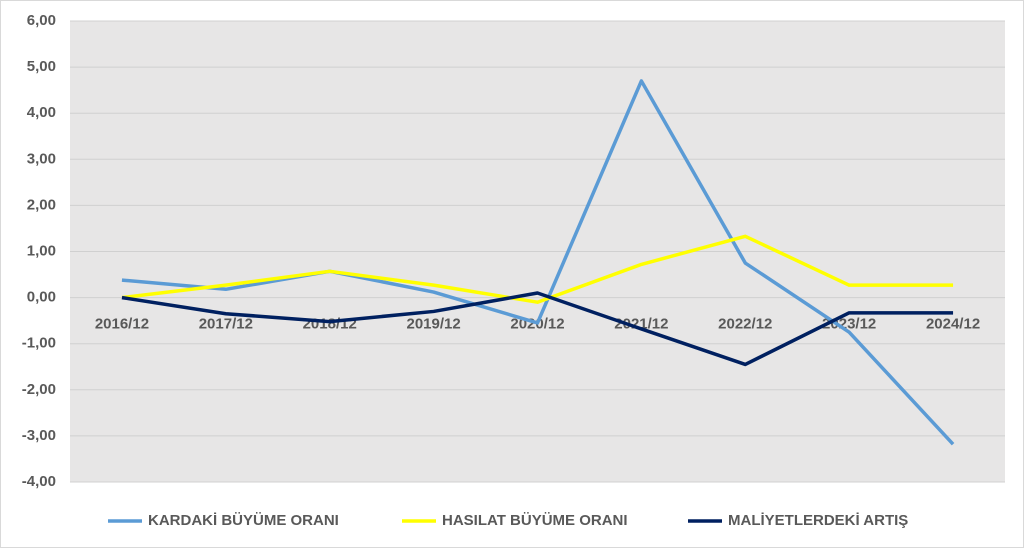  Describe the element at coordinates (243, 520) in the screenshot. I see `legend-label: KARDAKİ BÜYÜME ORANI` at that location.